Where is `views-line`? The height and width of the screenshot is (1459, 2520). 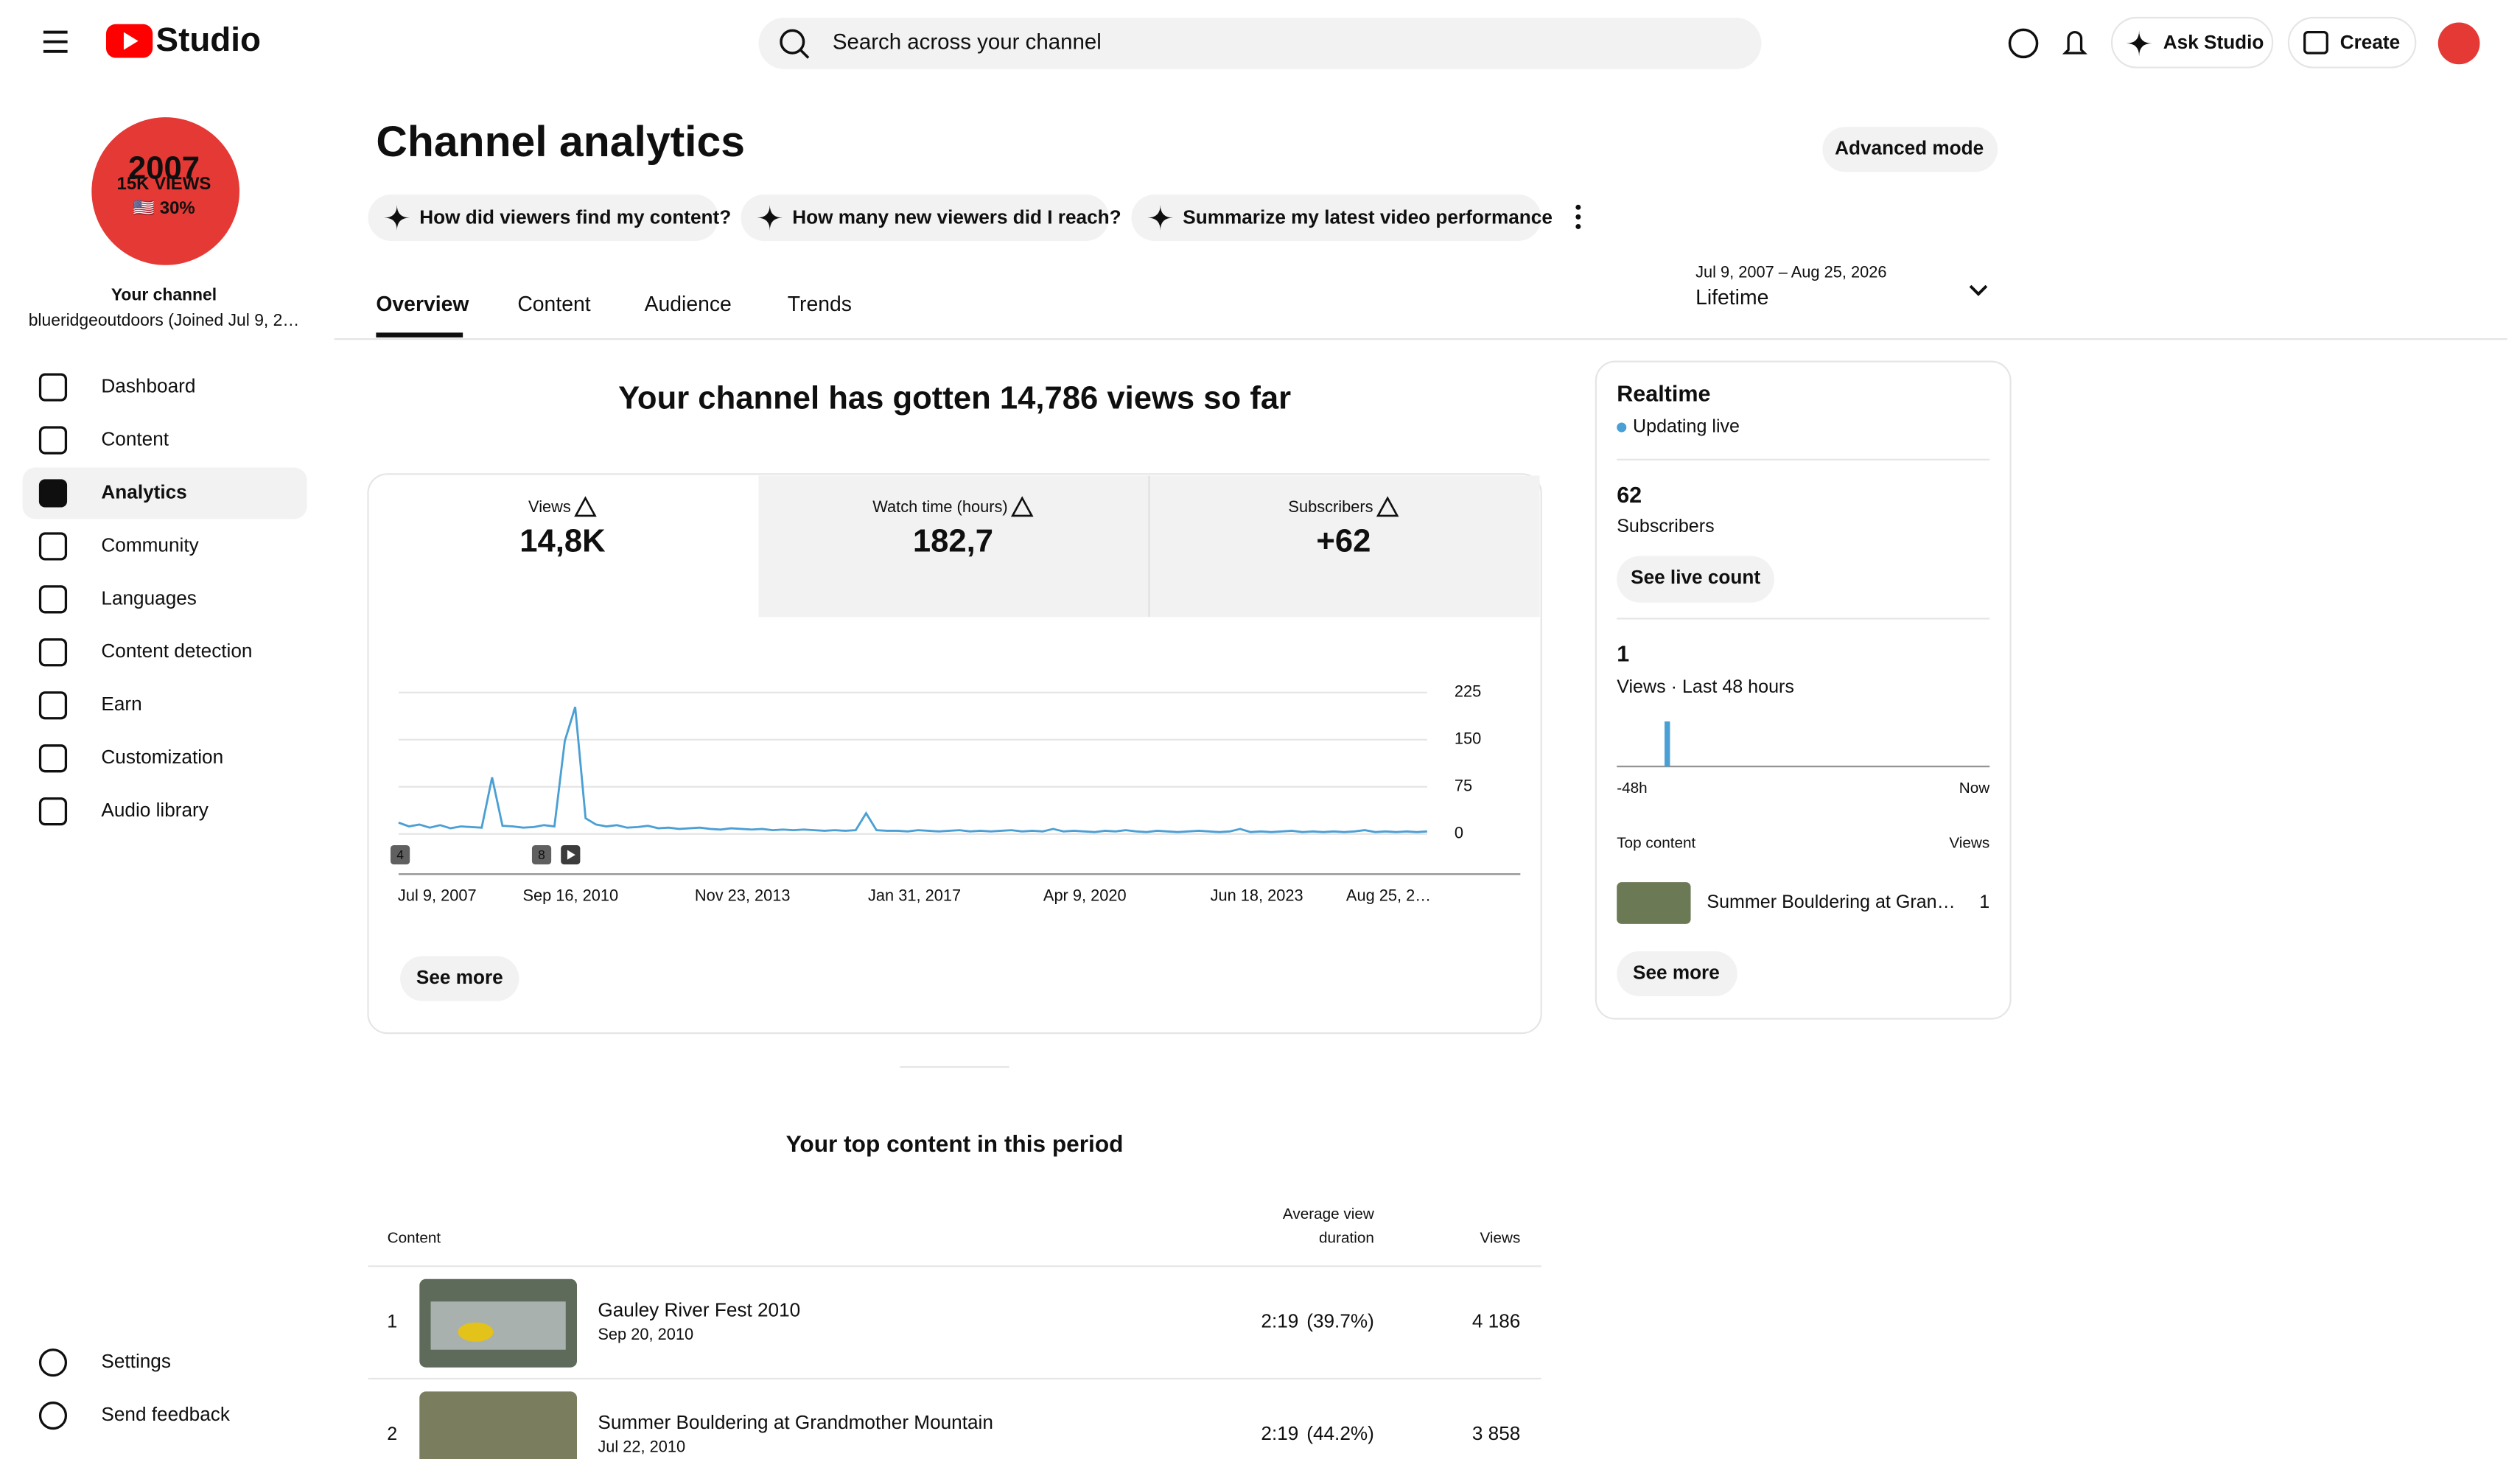
views-line is located at coordinates (912, 770).